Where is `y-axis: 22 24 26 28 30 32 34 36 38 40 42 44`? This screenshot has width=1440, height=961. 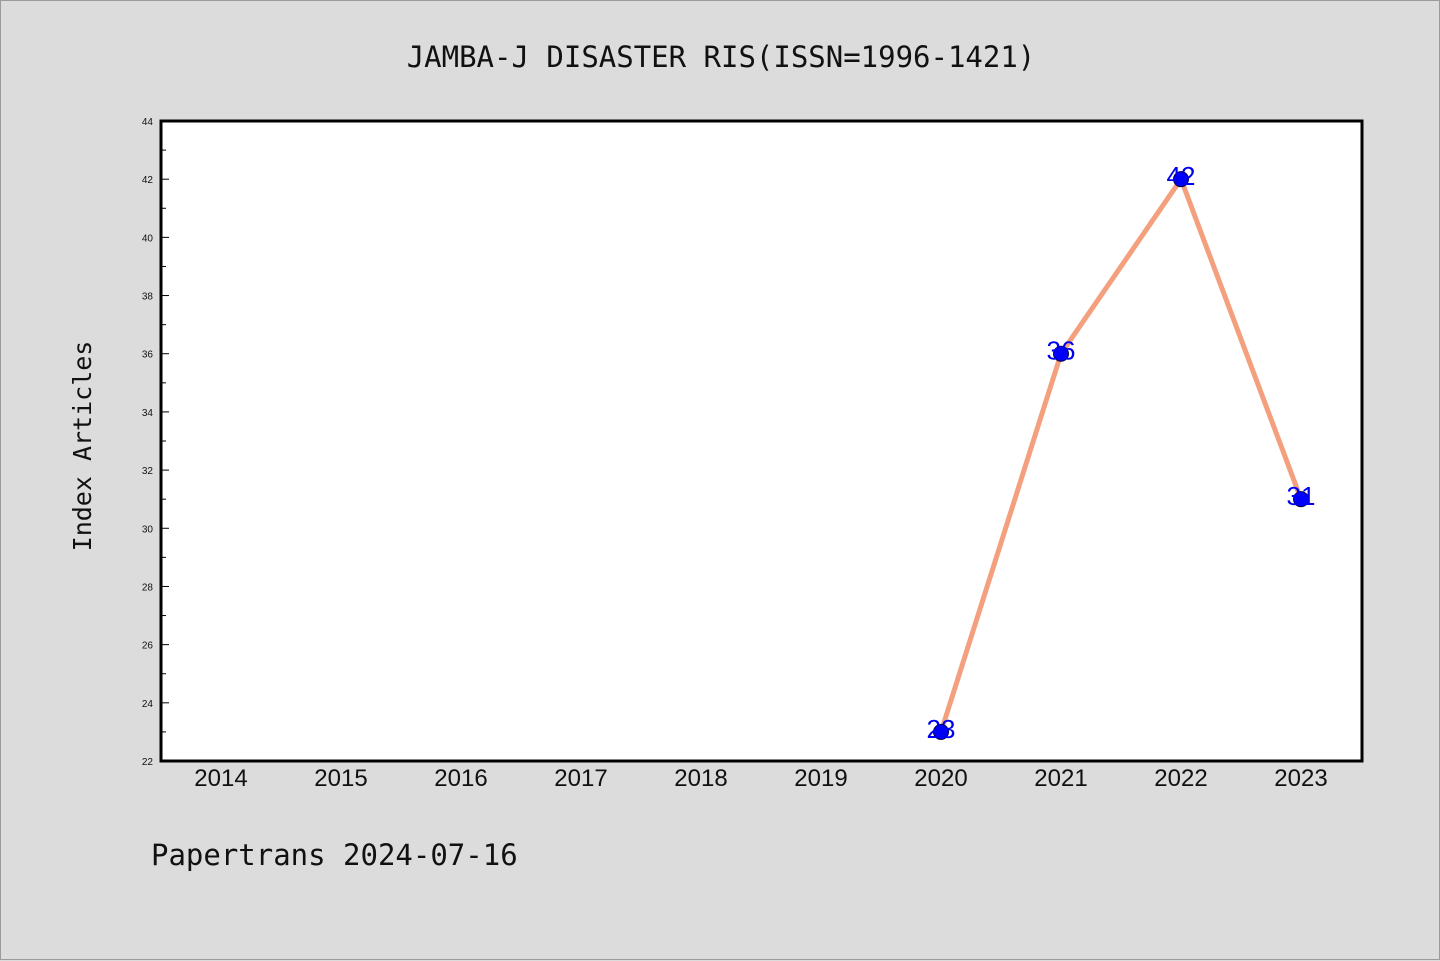 y-axis: 22 24 26 28 30 32 34 36 38 40 42 44 is located at coordinates (155, 442).